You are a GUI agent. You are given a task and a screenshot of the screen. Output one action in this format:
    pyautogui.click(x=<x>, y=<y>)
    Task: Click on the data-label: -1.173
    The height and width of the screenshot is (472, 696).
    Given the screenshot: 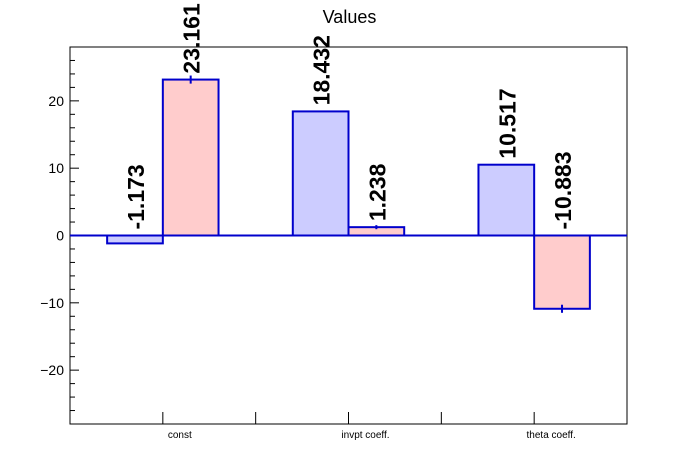 What is the action you would take?
    pyautogui.click(x=136, y=196)
    